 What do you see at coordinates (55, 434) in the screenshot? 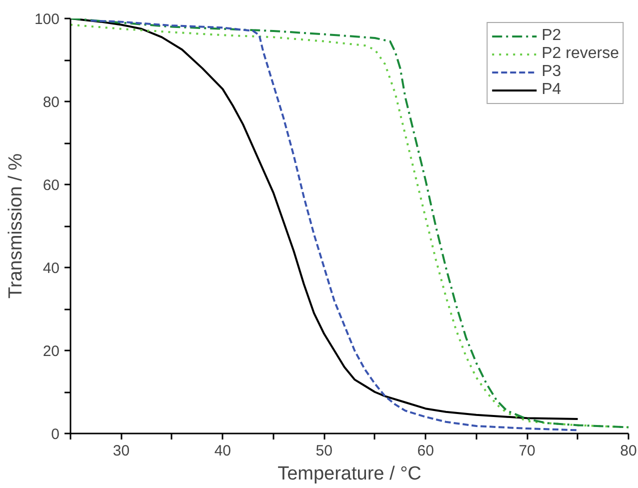
I see `y-tick-label: 0` at bounding box center [55, 434].